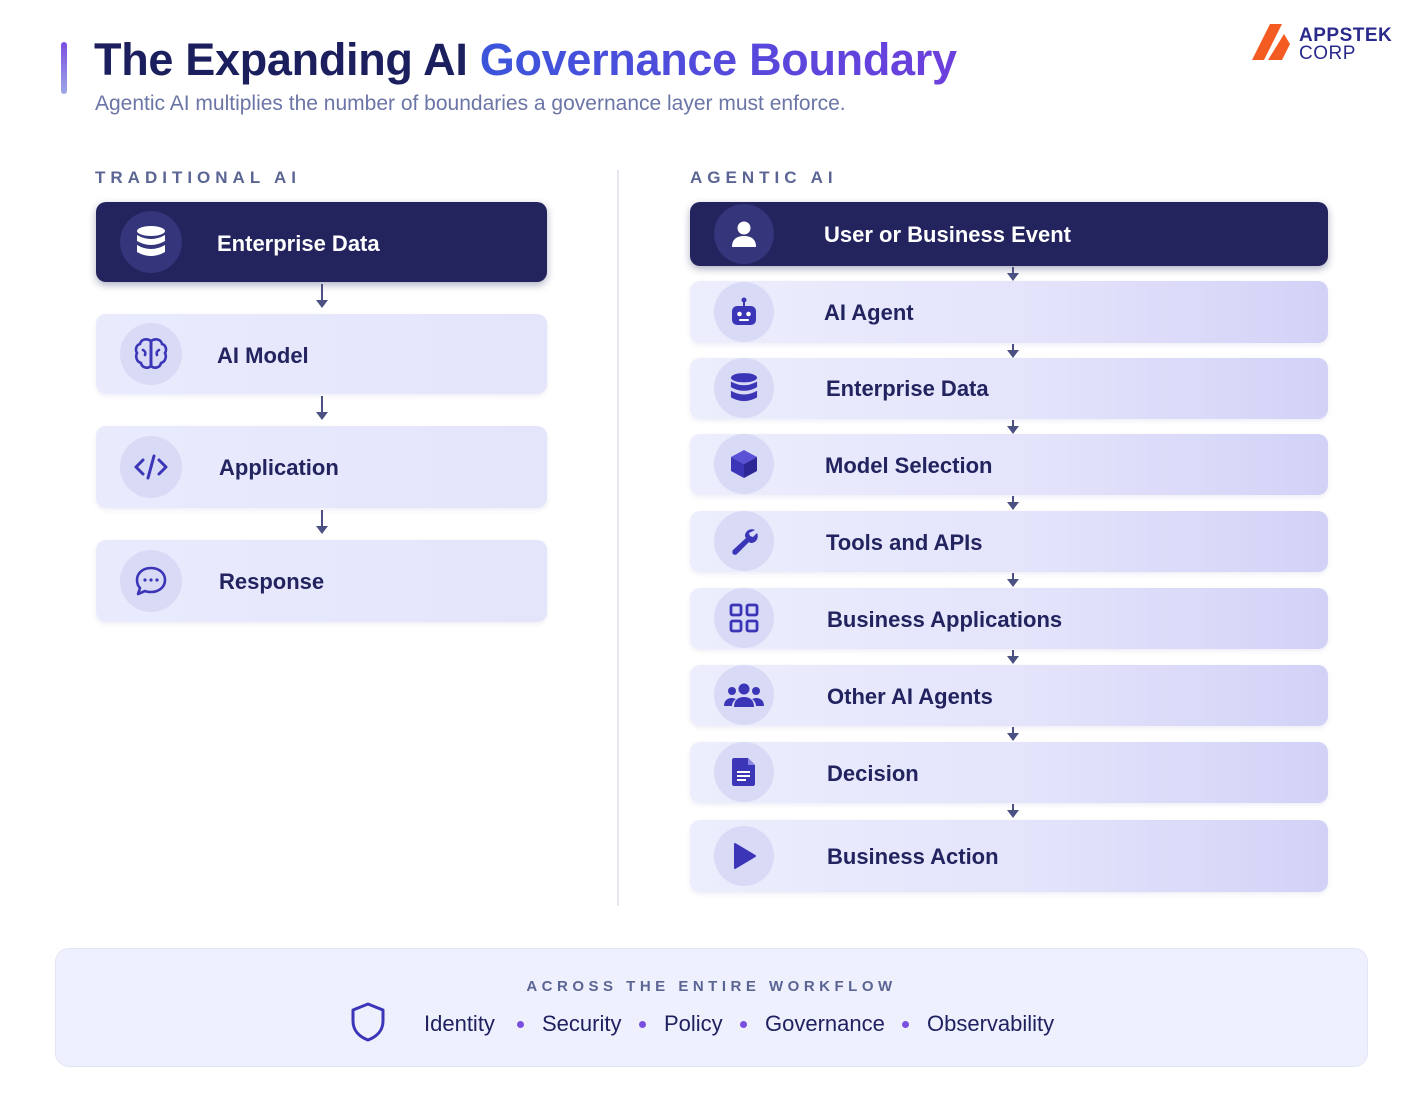  Describe the element at coordinates (718, 59) in the screenshot. I see `title-highlight: Governance Boundary` at that location.